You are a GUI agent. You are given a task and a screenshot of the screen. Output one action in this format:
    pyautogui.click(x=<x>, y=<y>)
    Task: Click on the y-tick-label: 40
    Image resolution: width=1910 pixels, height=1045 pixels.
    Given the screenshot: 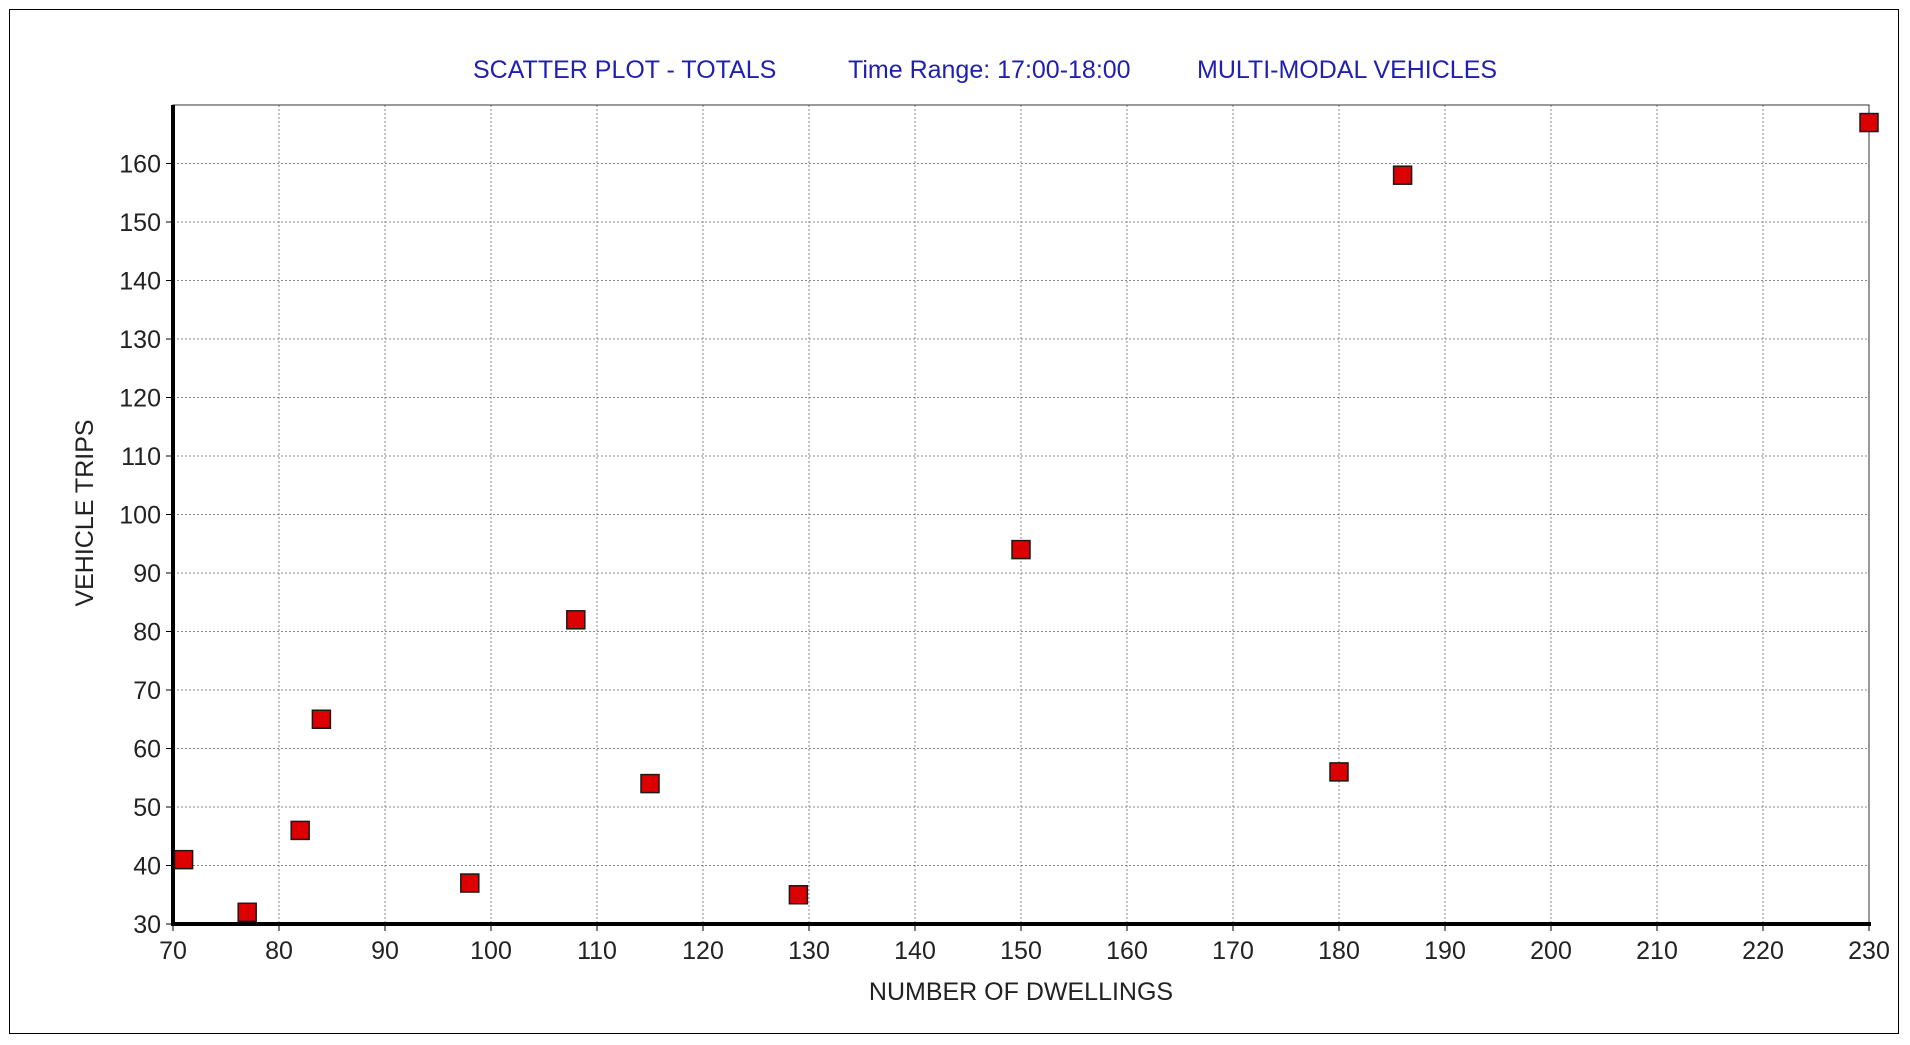 What is the action you would take?
    pyautogui.click(x=147, y=867)
    